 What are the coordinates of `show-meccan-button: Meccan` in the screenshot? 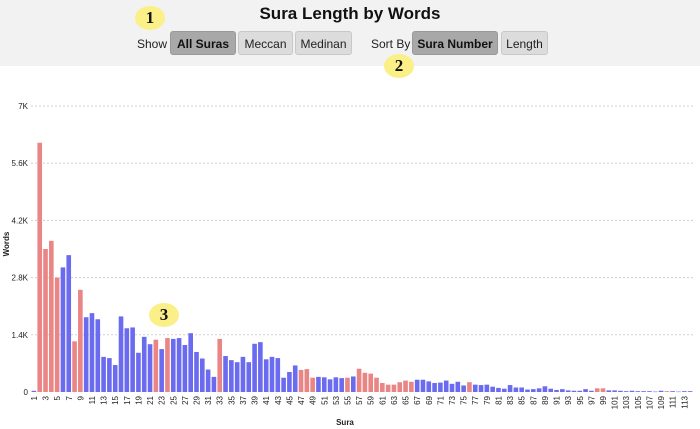 It's located at (265, 43).